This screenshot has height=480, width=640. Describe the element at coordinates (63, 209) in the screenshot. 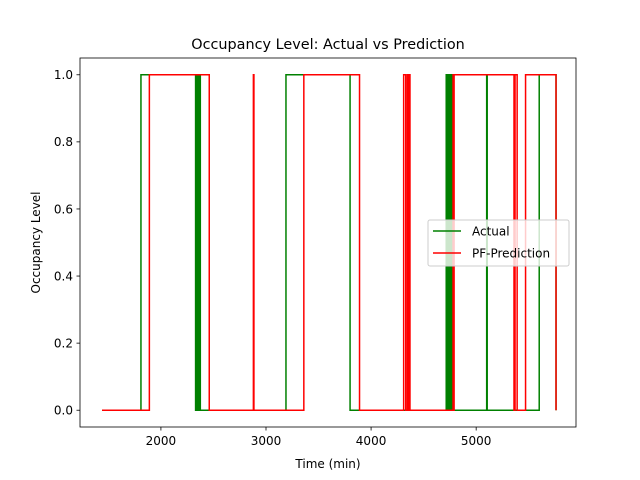

I see `y-tick-label: 0.6` at that location.